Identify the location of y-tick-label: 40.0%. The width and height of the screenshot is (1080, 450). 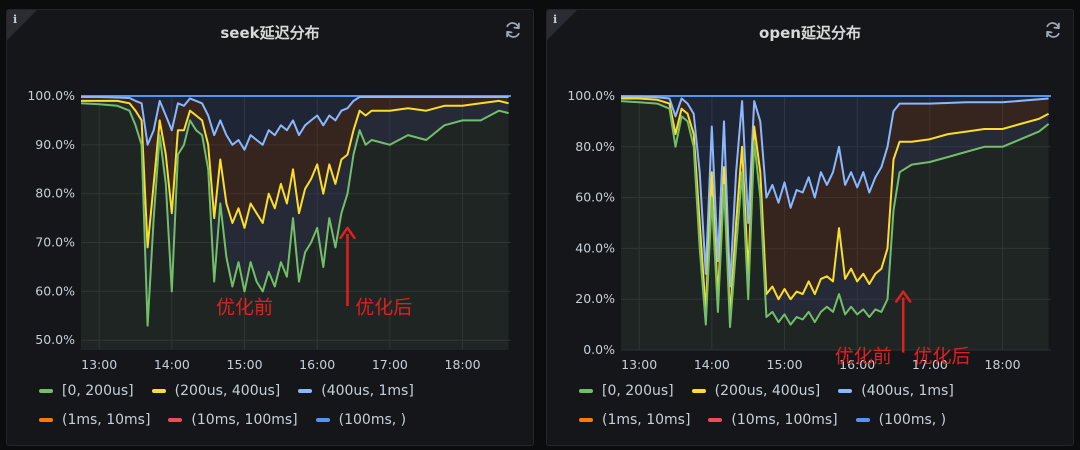
(595, 247).